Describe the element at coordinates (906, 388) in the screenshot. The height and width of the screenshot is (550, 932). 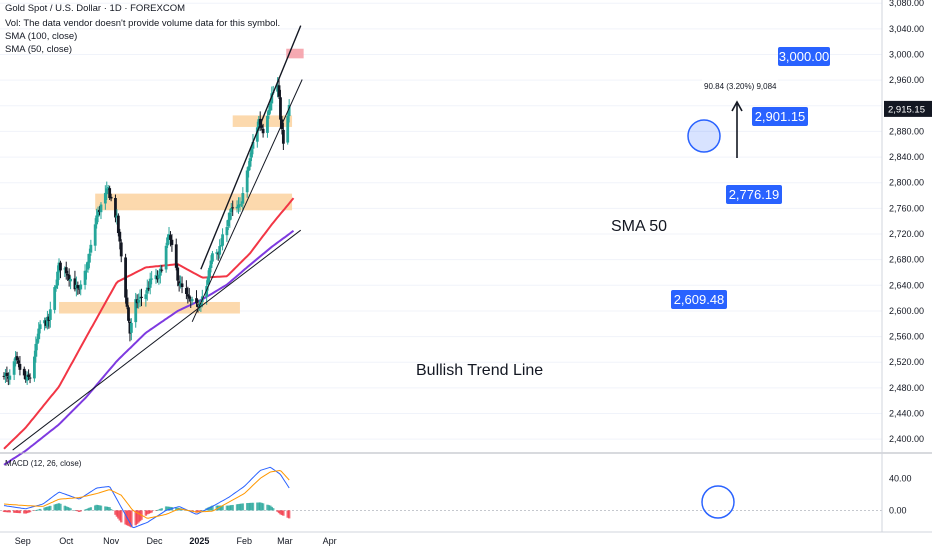
I see `y-tick-label: 2,480.00` at that location.